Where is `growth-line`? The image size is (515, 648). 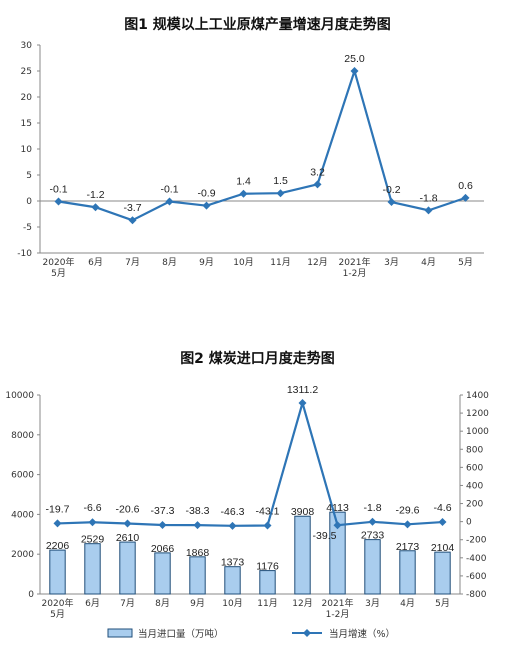 growth-line is located at coordinates (250, 463).